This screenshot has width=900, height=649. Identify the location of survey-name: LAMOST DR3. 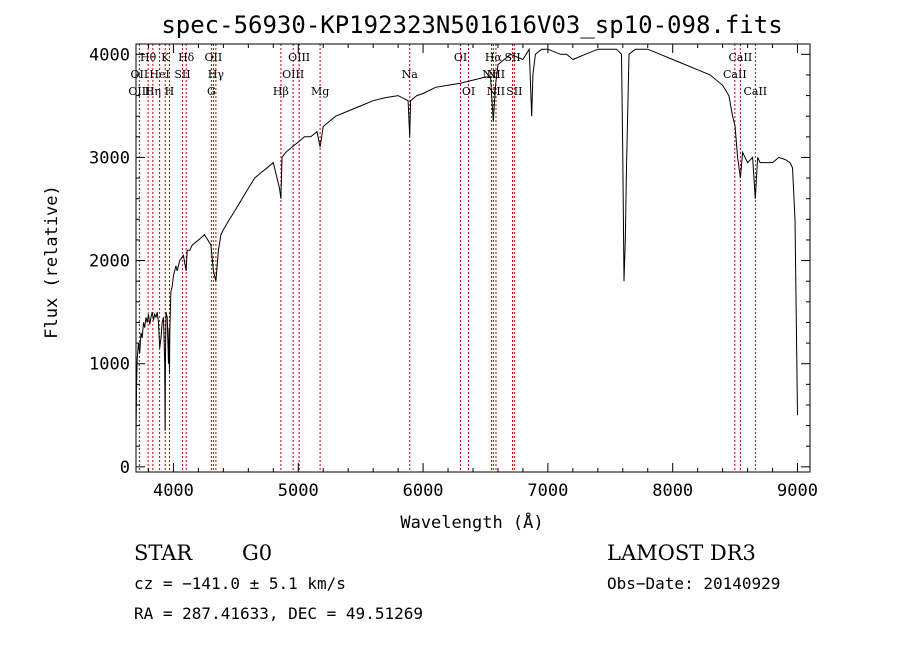
(681, 553).